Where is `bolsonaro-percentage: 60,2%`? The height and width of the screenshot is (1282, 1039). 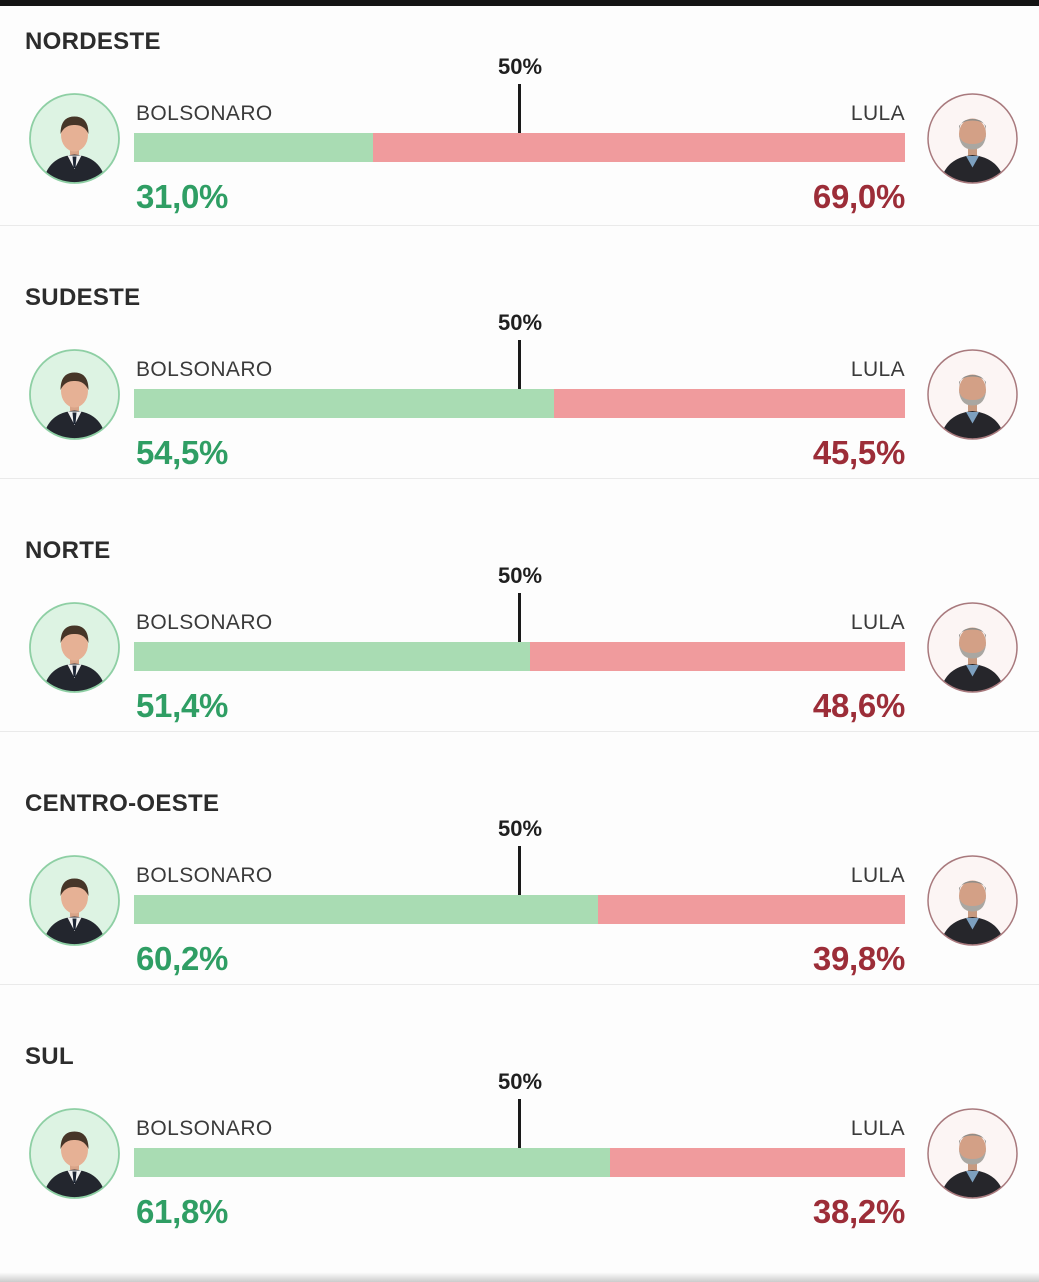
bolsonaro-percentage: 60,2% is located at coordinates (182, 958).